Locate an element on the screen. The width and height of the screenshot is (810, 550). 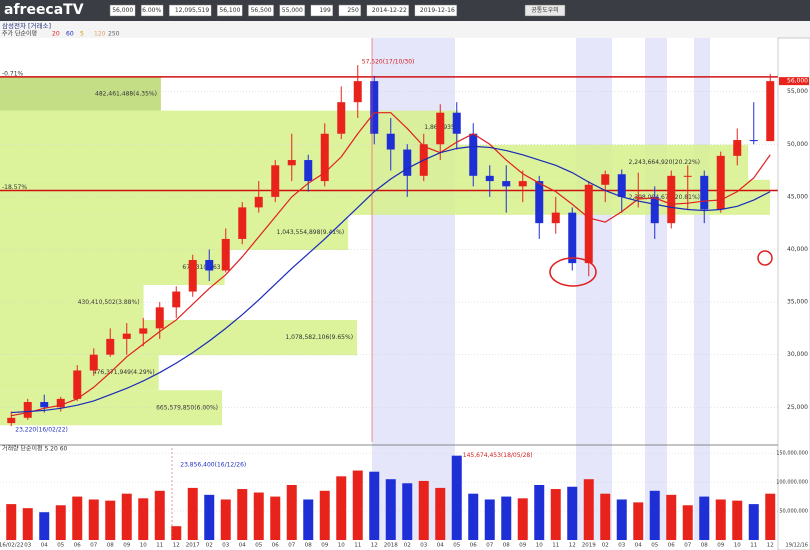
field-value: 2019-12-16 is located at coordinates (437, 10).